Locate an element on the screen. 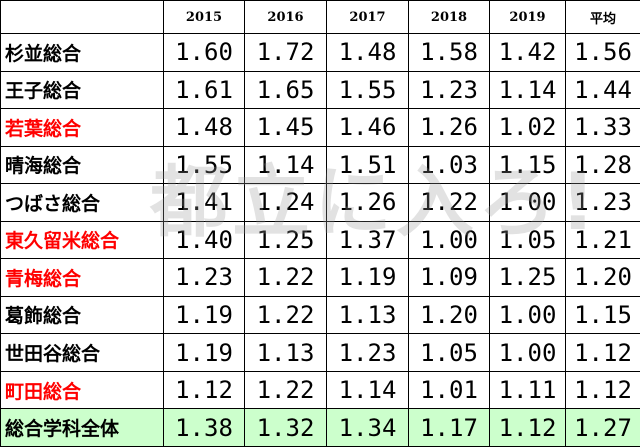 This screenshot has width=640, height=447. value-cell: 1.21 is located at coordinates (602, 240).